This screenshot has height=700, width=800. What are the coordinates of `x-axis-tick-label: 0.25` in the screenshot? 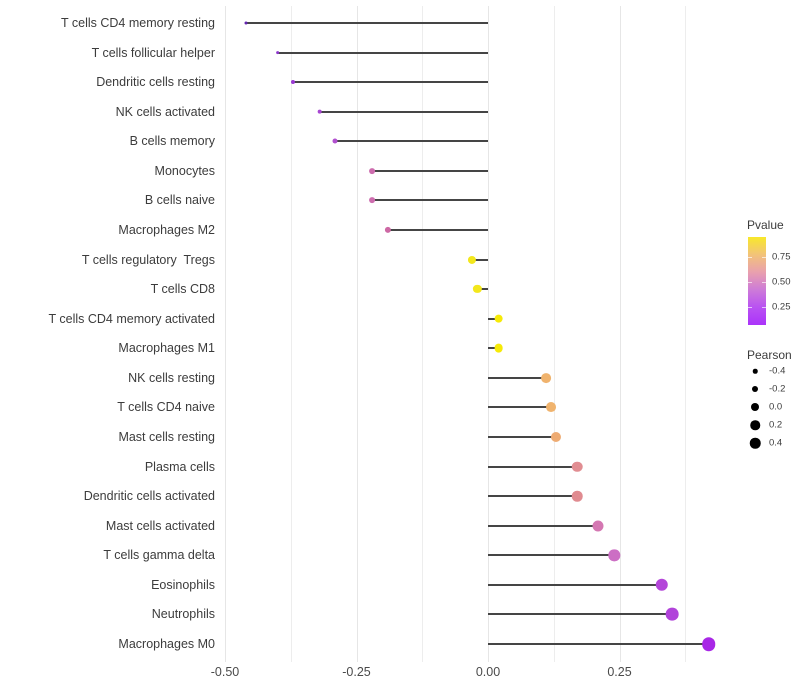 It's located at (619, 672).